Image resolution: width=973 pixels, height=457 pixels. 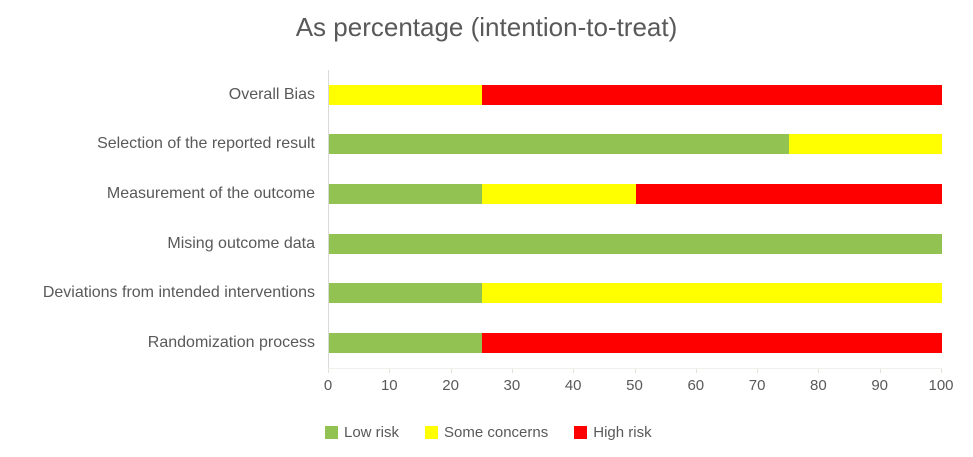 What do you see at coordinates (271, 94) in the screenshot?
I see `category-label: Overall Bias` at bounding box center [271, 94].